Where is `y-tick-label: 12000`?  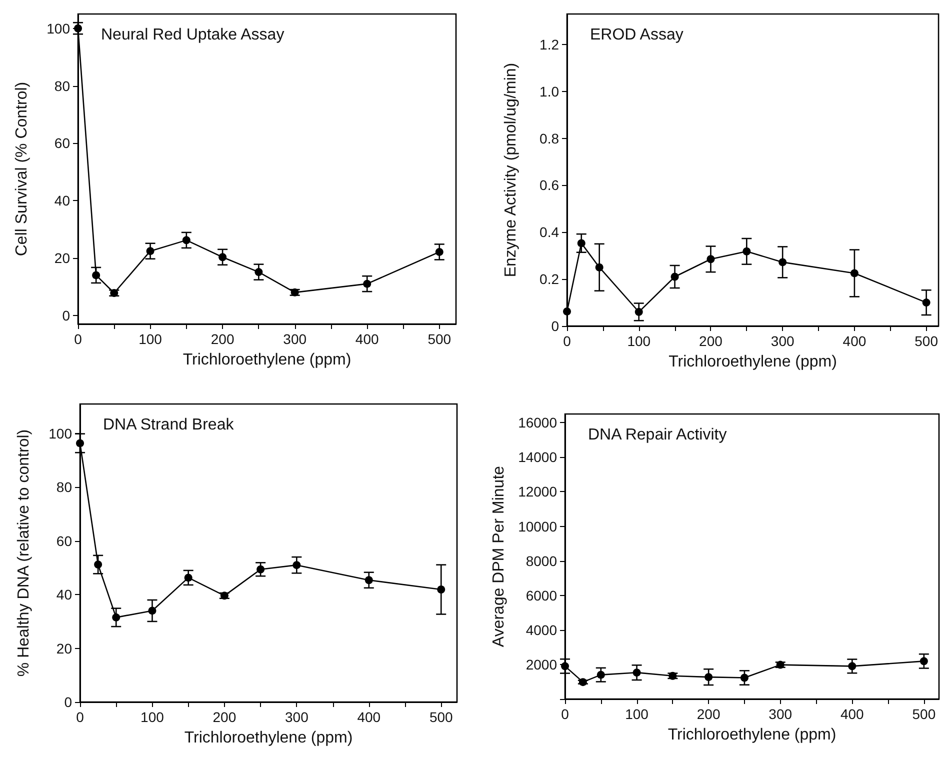 y-tick-label: 12000 is located at coordinates (538, 492).